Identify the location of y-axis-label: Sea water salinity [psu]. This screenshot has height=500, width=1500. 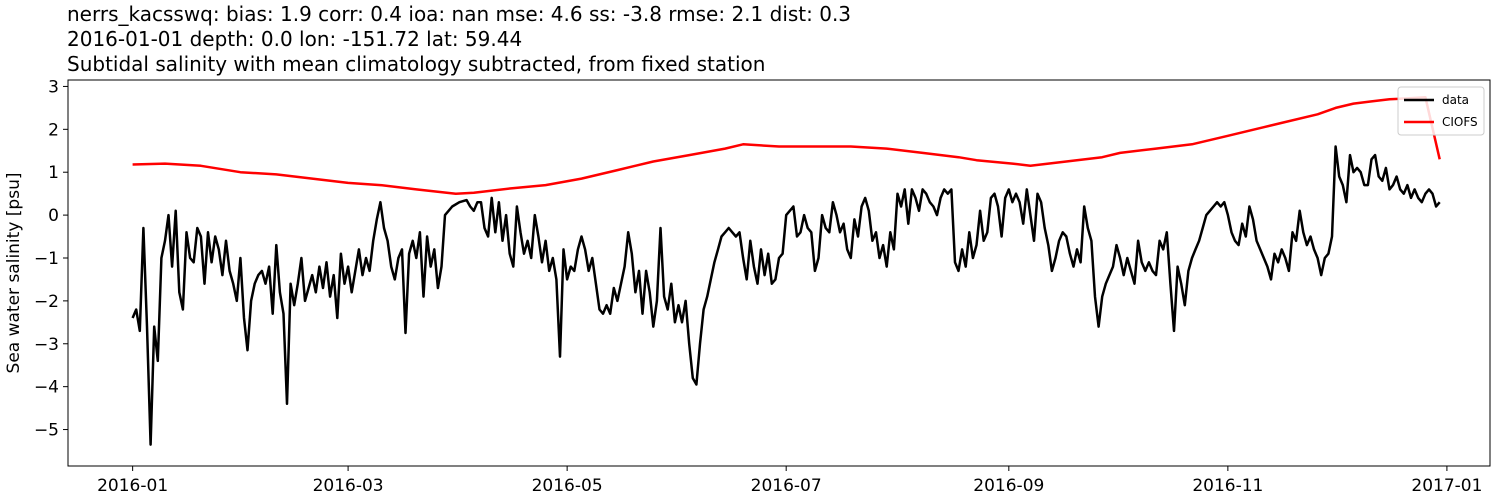
(14, 273).